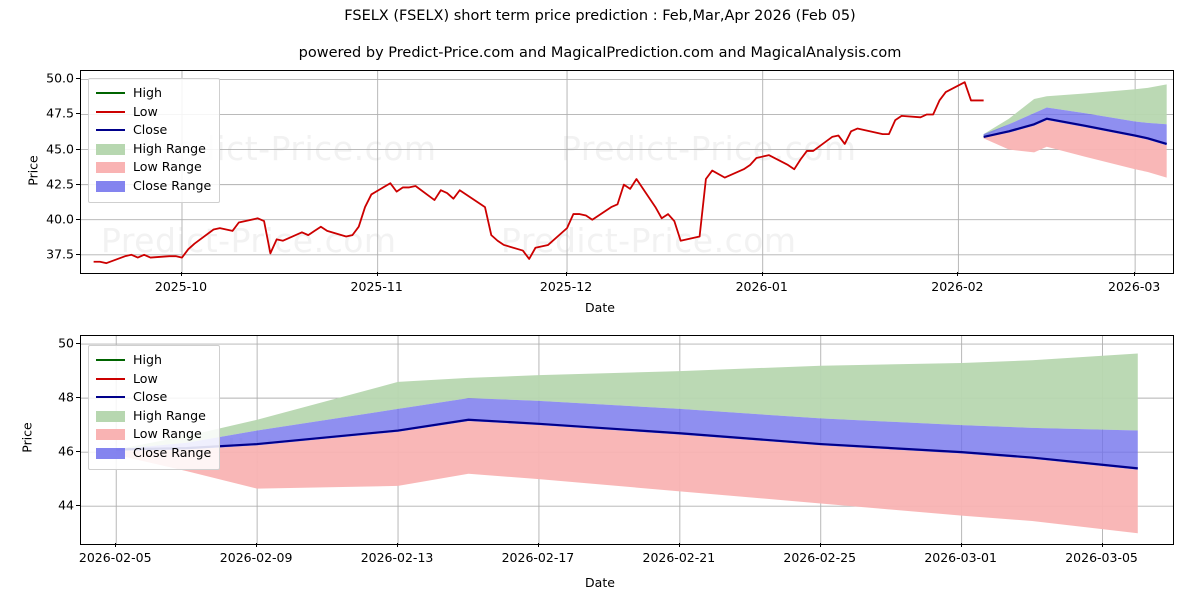  What do you see at coordinates (761, 286) in the screenshot?
I see `x-tick-label: 2026-01` at bounding box center [761, 286].